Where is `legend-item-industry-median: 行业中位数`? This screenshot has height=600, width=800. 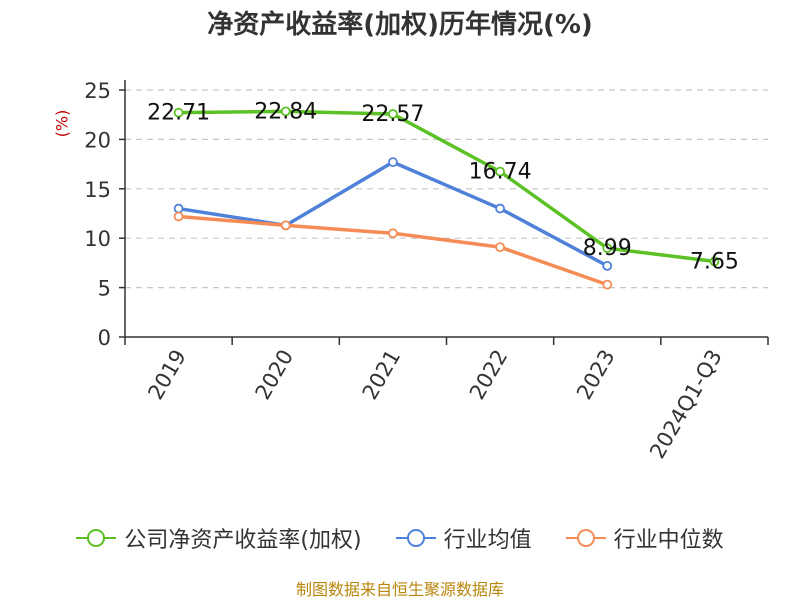
legend-item-industry-median: 行业中位数 is located at coordinates (644, 538).